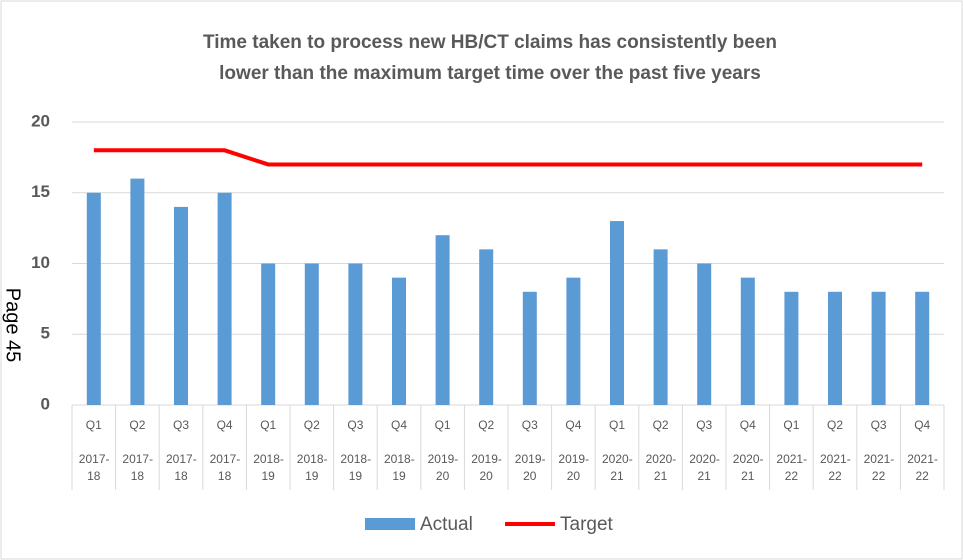  Describe the element at coordinates (40, 191) in the screenshot. I see `y-tick-label: 15` at that location.